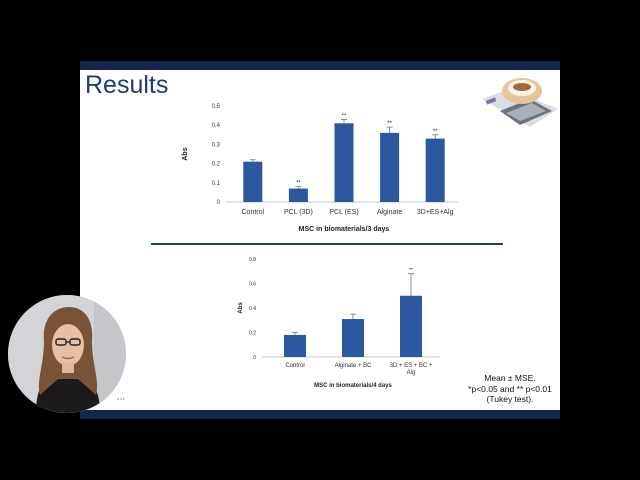 Image resolution: width=640 pixels, height=480 pixels. Describe the element at coordinates (320, 414) in the screenshot. I see `slide-bottom-band` at that location.